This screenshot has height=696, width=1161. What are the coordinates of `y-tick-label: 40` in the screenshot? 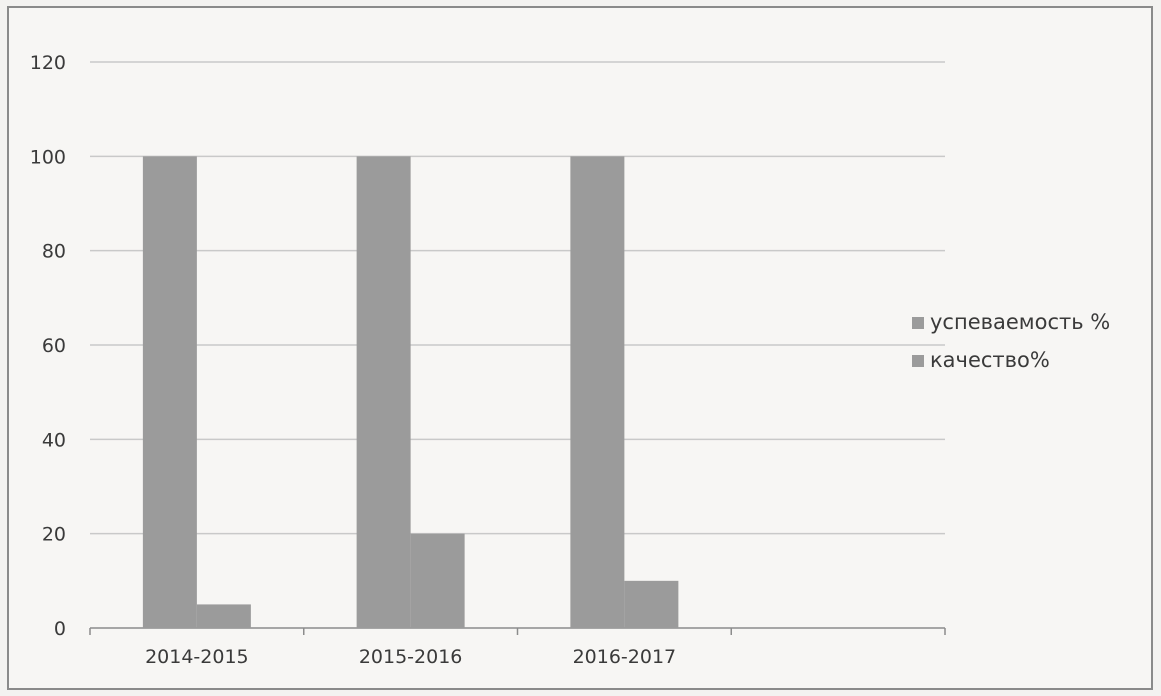 It's located at (54, 440).